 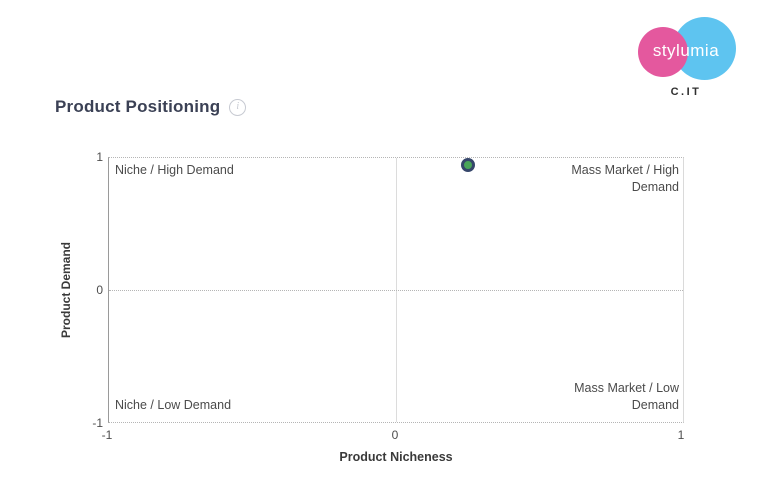 I want to click on logo-sub-brand-text: C.IT, so click(x=686, y=92).